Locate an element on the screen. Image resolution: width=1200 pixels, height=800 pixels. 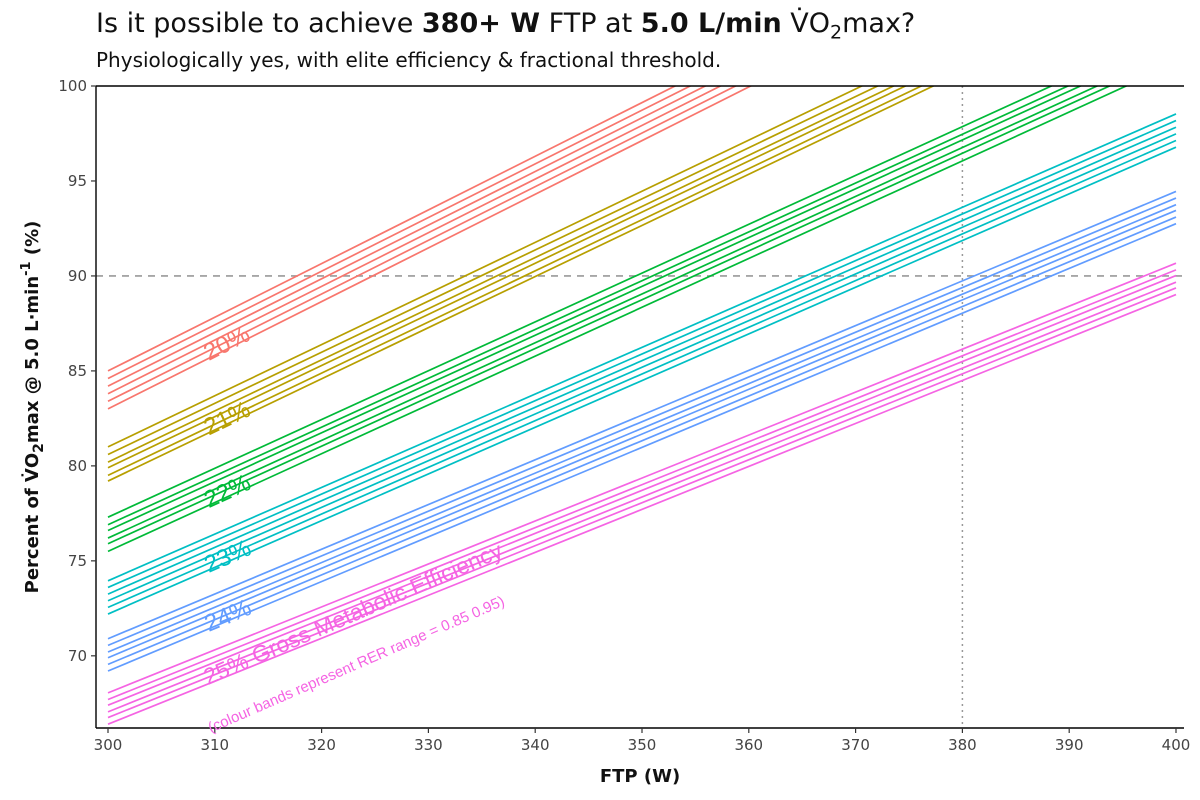
y-tick-label: 90 is located at coordinates (77, 276).